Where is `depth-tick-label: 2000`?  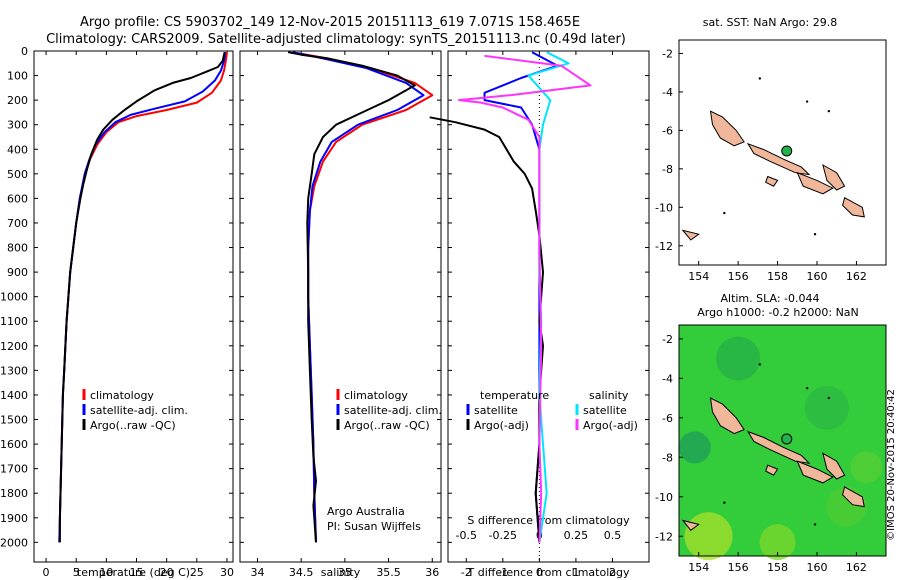 depth-tick-label: 2000 is located at coordinates (14, 542).